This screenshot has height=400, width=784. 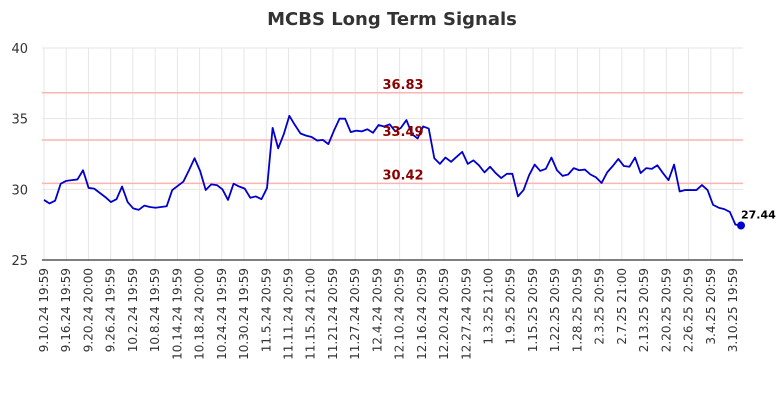 I want to click on x-tick-label: 1.22.25 20:59, so click(x=555, y=310).